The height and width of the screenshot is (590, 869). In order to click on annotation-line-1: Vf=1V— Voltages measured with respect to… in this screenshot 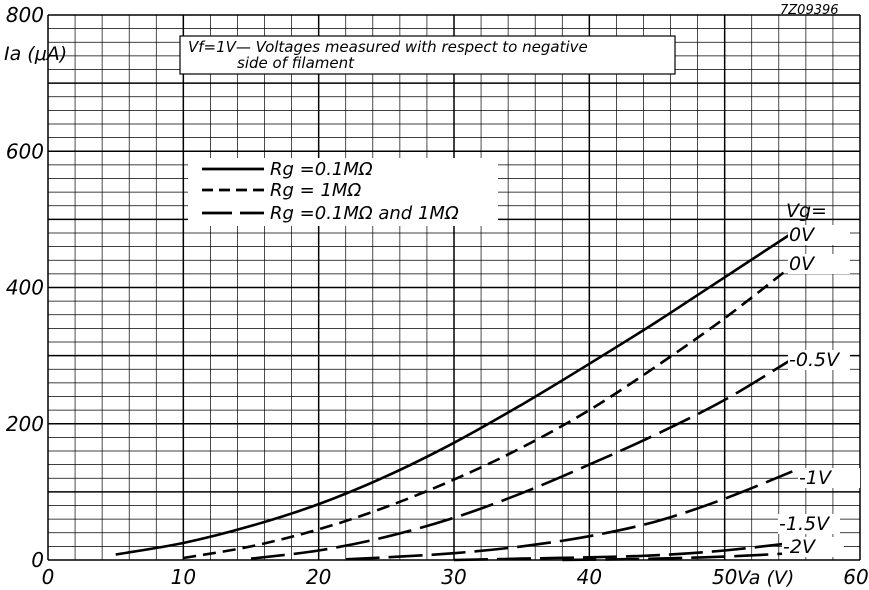, I will do `click(388, 47)`.